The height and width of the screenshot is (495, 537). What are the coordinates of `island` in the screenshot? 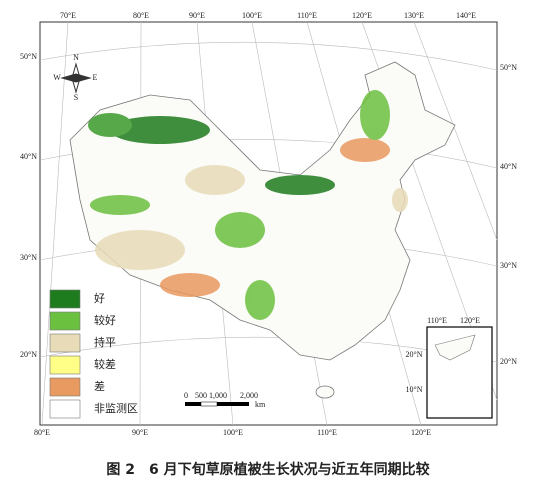 It's located at (325, 392).